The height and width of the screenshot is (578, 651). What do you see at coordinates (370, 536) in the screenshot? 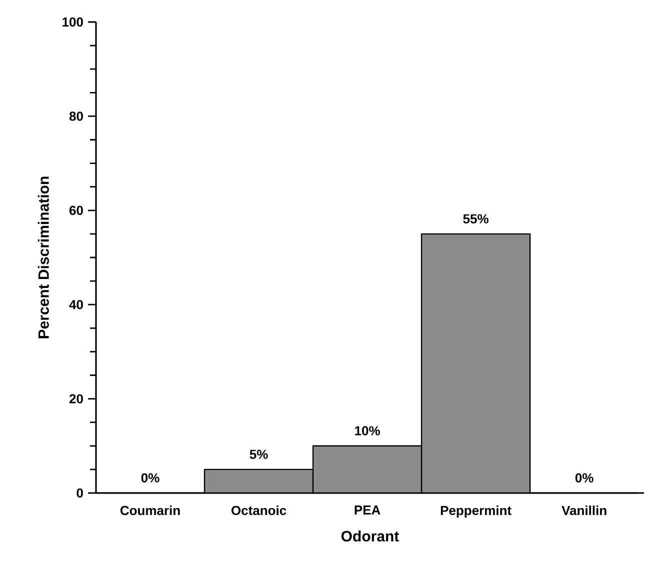
I see `x-axis-title: Odorant` at bounding box center [370, 536].